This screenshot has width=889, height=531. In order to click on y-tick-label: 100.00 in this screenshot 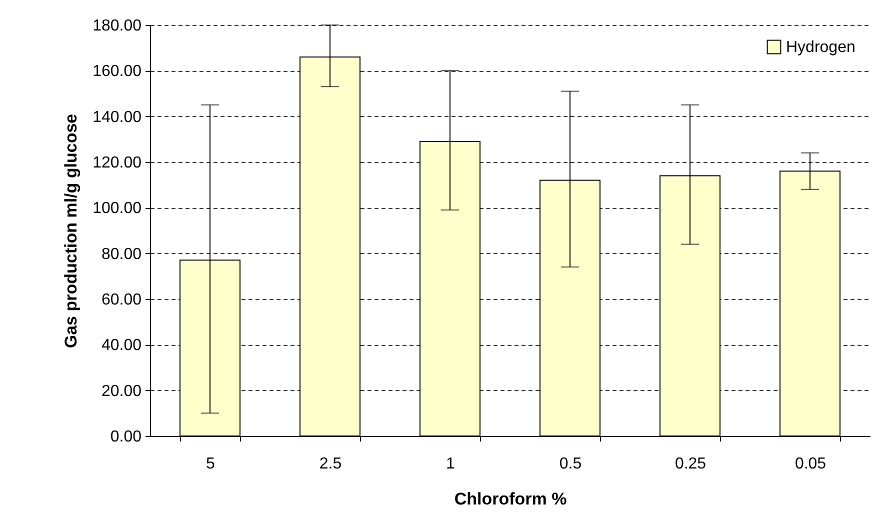, I will do `click(117, 209)`.